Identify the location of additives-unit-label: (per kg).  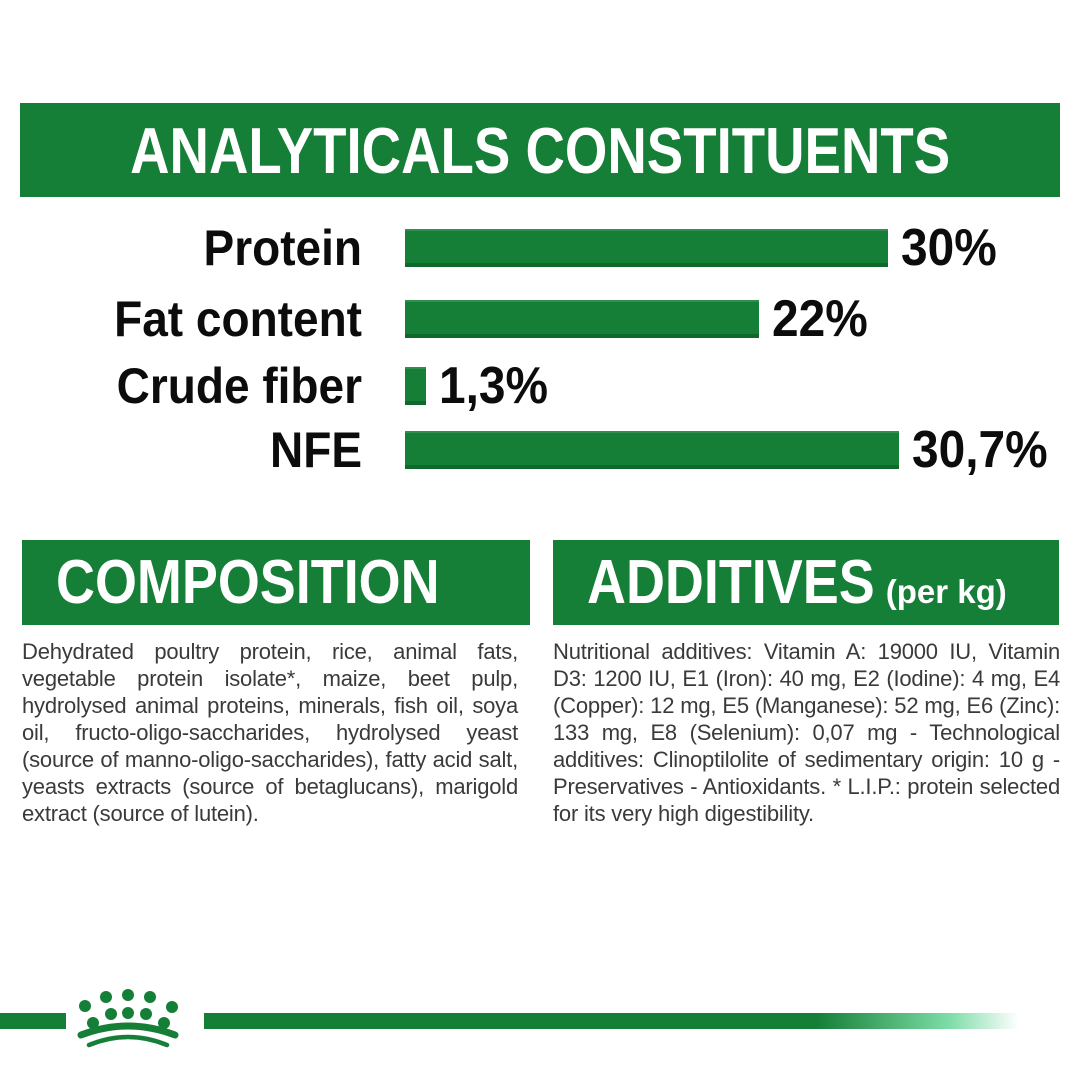
(946, 591).